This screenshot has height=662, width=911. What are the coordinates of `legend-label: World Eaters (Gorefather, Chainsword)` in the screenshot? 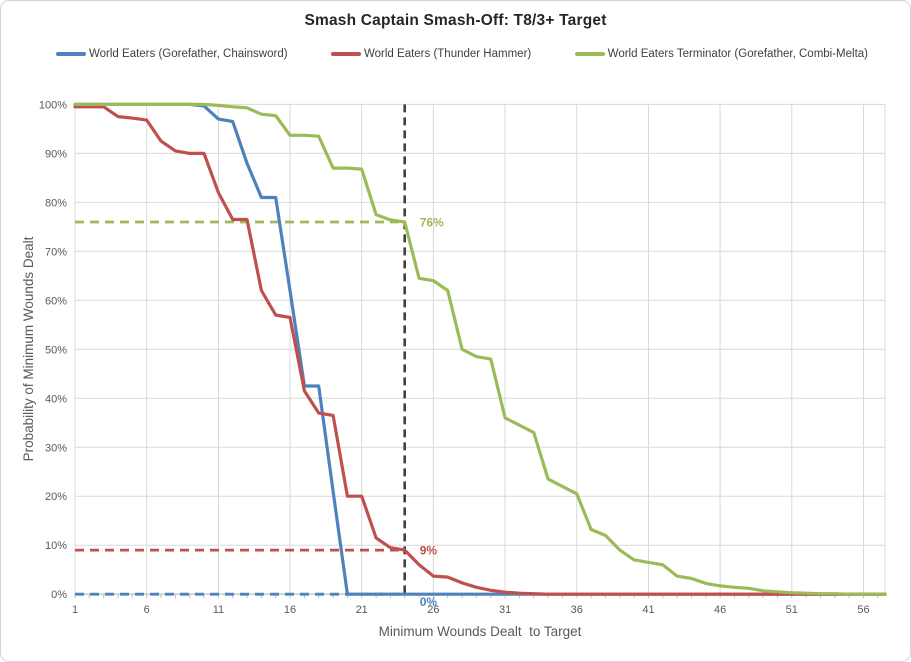 It's located at (188, 54).